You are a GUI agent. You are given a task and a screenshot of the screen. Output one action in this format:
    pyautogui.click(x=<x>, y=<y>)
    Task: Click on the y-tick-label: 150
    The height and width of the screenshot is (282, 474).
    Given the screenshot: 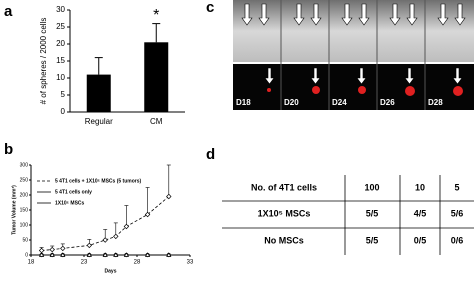 What is the action you would take?
    pyautogui.click(x=24, y=210)
    